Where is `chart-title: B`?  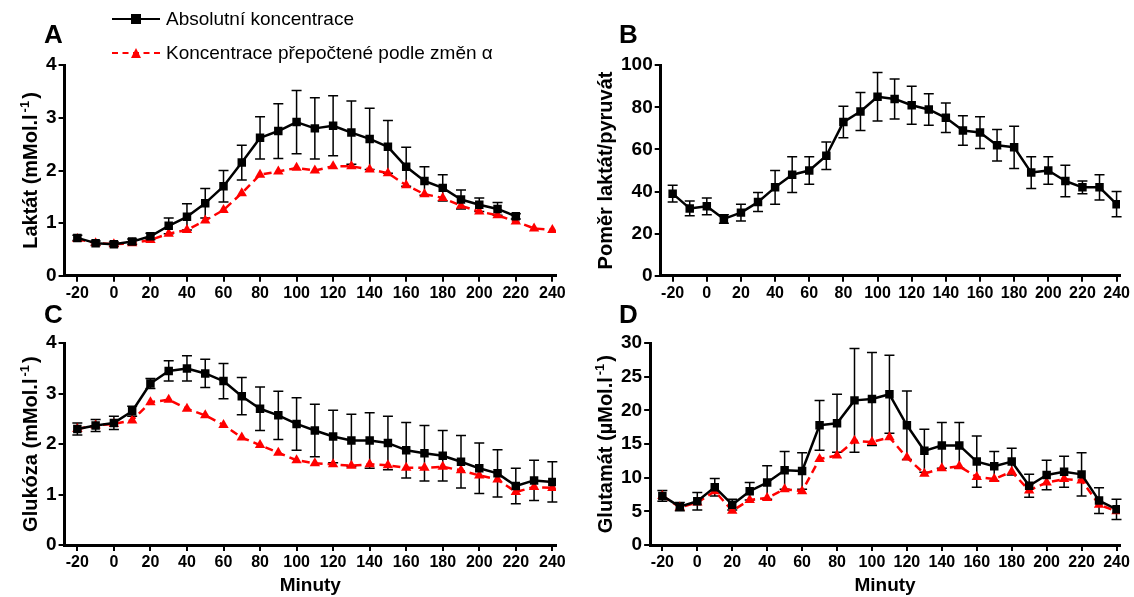
chart-title: B is located at coordinates (628, 33).